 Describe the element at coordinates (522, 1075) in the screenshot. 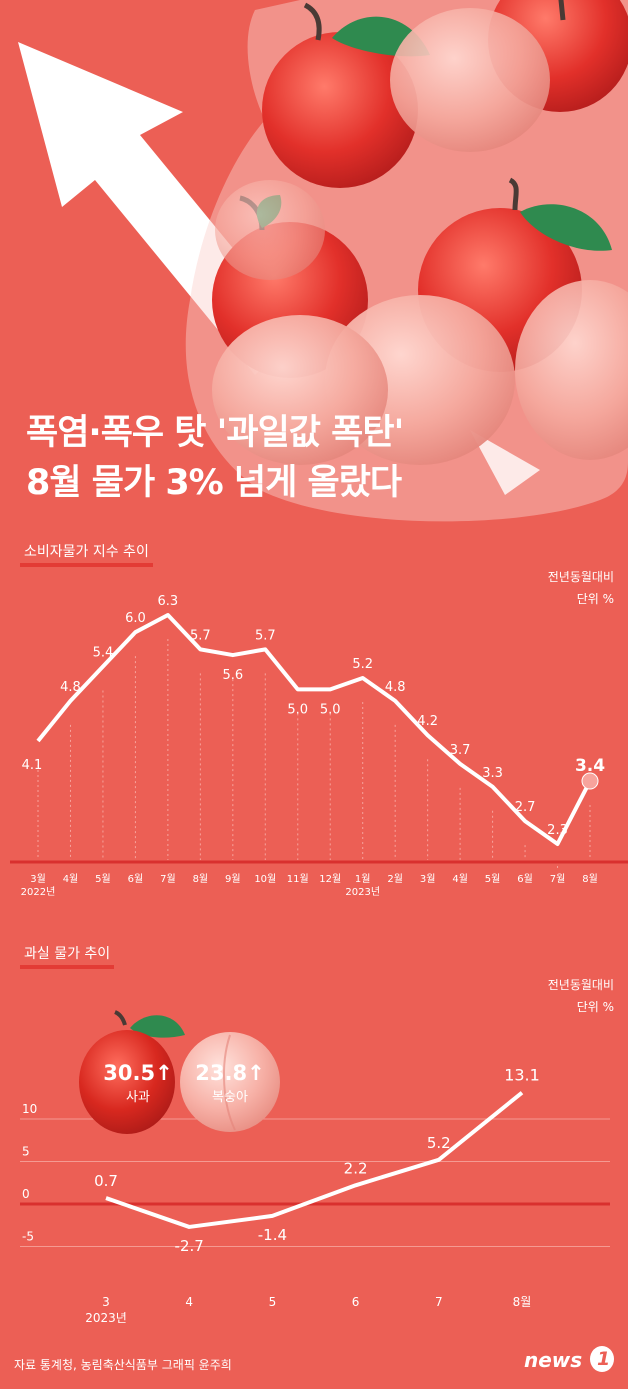

I see `fruit-data-label: 13.1` at that location.